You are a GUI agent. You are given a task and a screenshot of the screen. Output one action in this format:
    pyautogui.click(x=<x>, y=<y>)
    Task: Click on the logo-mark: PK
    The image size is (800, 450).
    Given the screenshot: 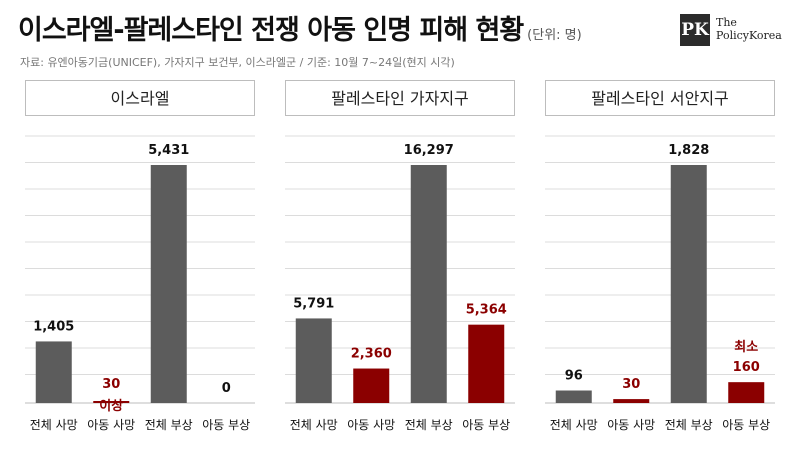 What is the action you would take?
    pyautogui.click(x=695, y=30)
    